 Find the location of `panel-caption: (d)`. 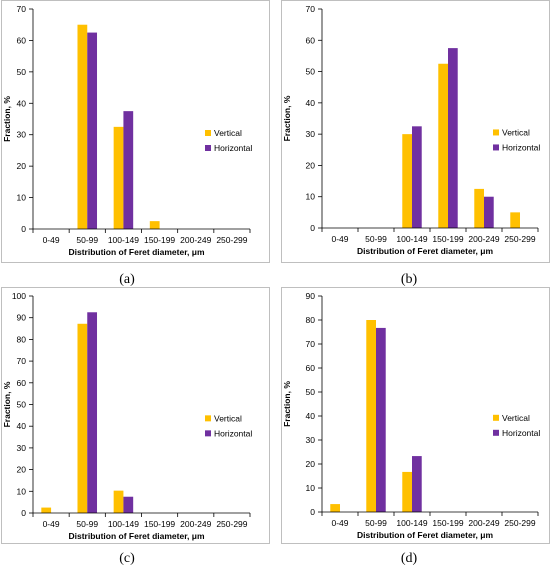

panel-caption: (d) is located at coordinates (409, 558).